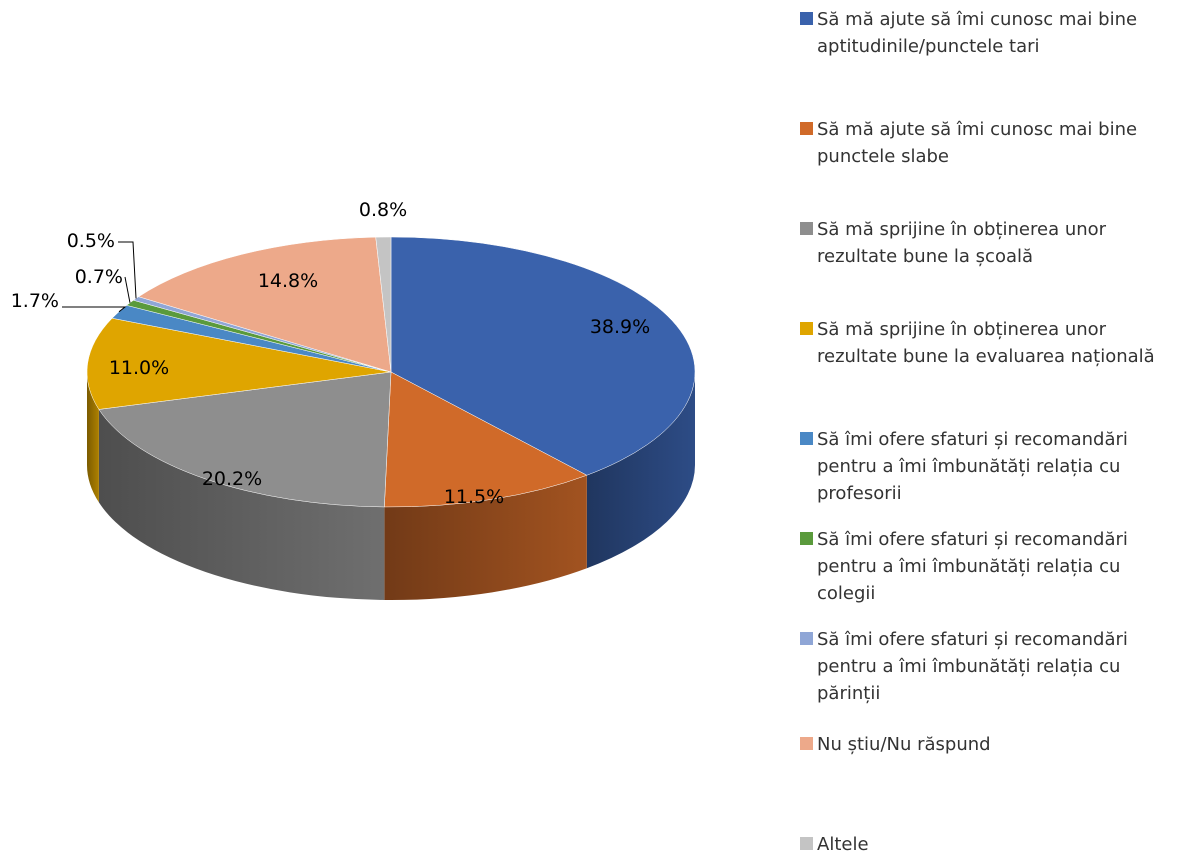 Image resolution: width=1184 pixels, height=858 pixels. Describe the element at coordinates (859, 493) in the screenshot. I see `legend-label-line: profesorii` at that location.